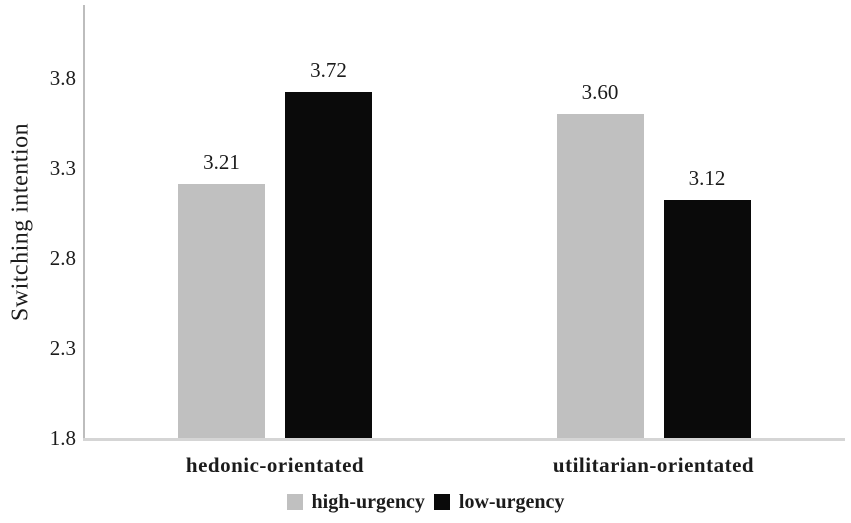 The image size is (851, 523). What do you see at coordinates (84, 221) in the screenshot?
I see `y-axis-line` at bounding box center [84, 221].